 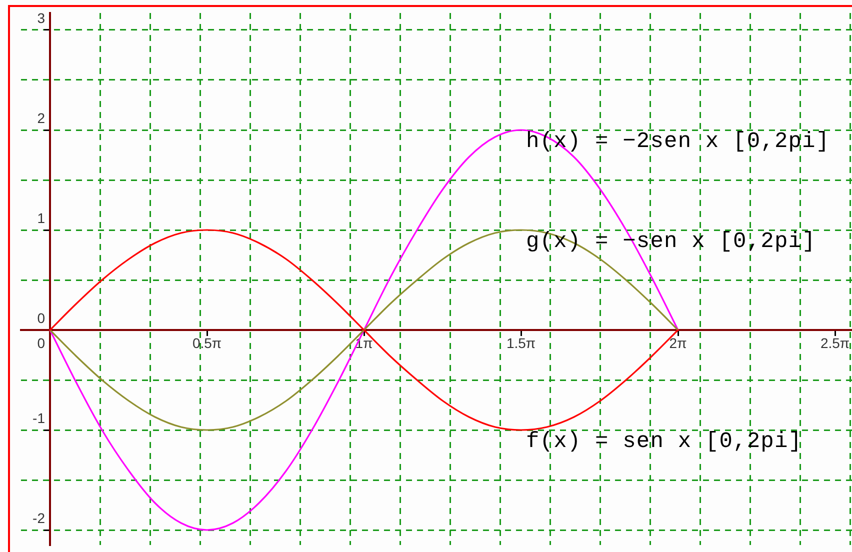 What do you see at coordinates (39, 518) in the screenshot?
I see `y-tick-label: -2` at bounding box center [39, 518].